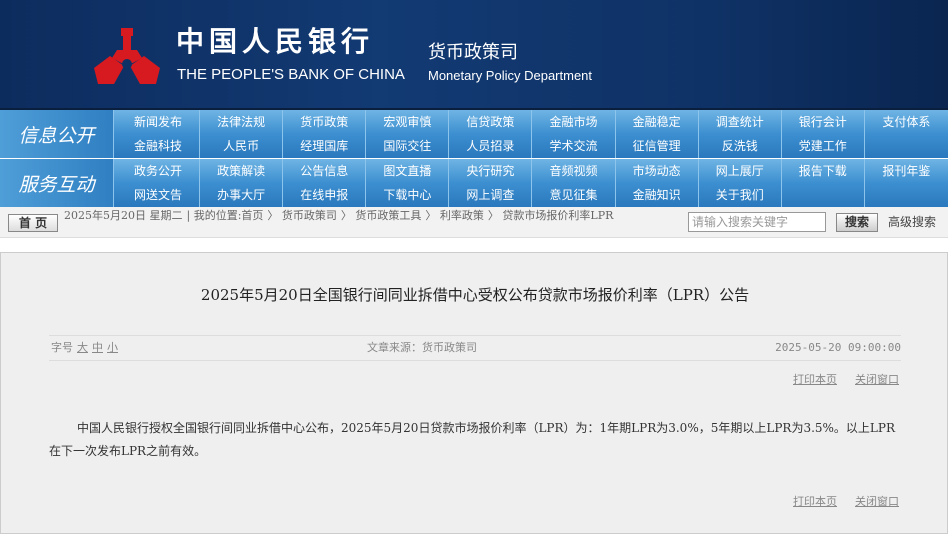  I want to click on breadcrumb-item: 贷款市场报价利率LPR, so click(558, 215).